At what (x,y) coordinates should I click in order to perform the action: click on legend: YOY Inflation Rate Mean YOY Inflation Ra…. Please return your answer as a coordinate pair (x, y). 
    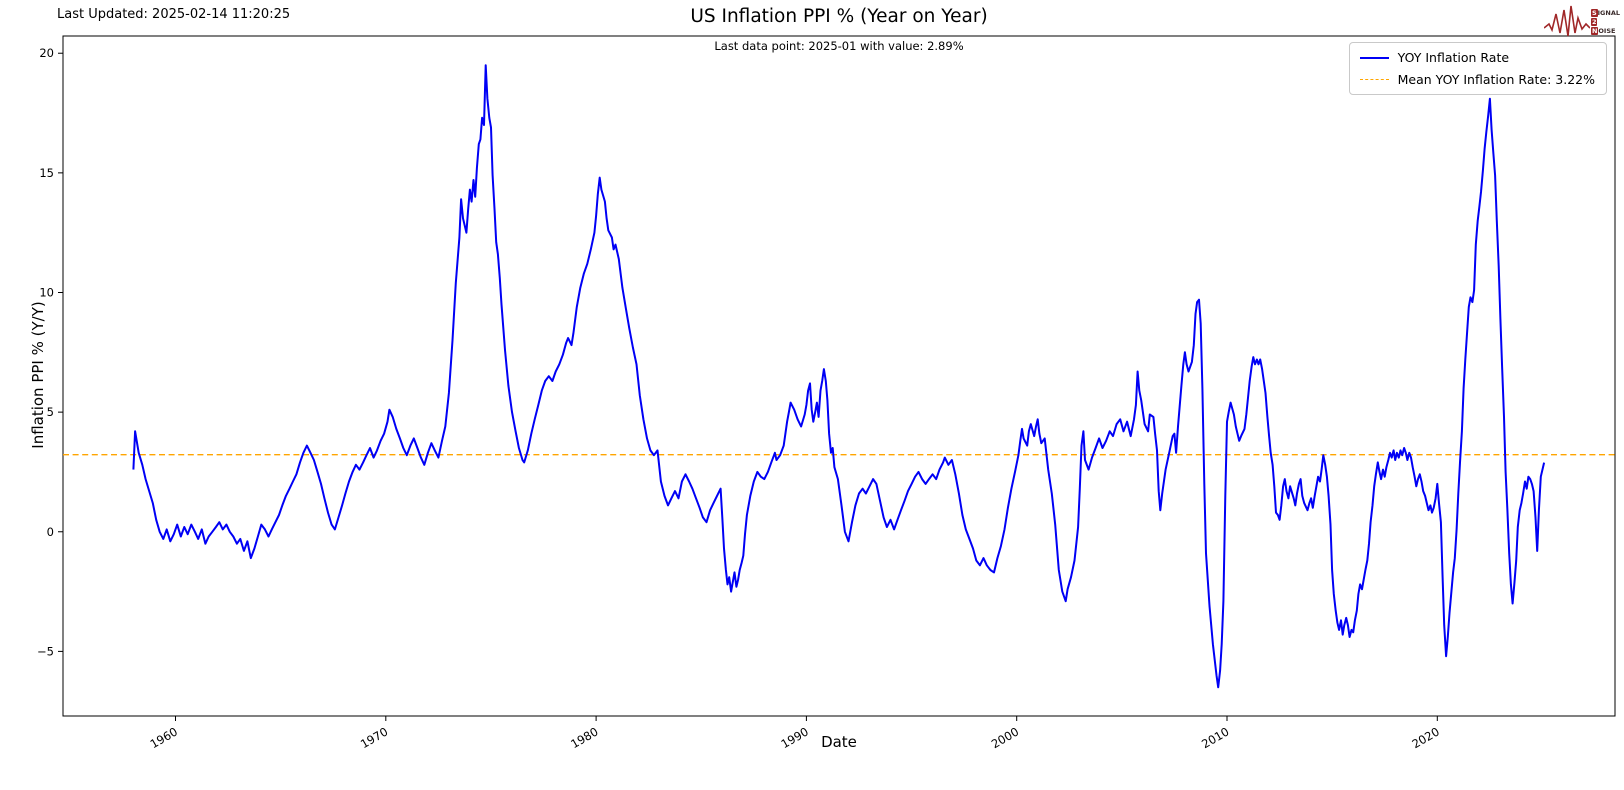
    Looking at the image, I should click on (1477, 68).